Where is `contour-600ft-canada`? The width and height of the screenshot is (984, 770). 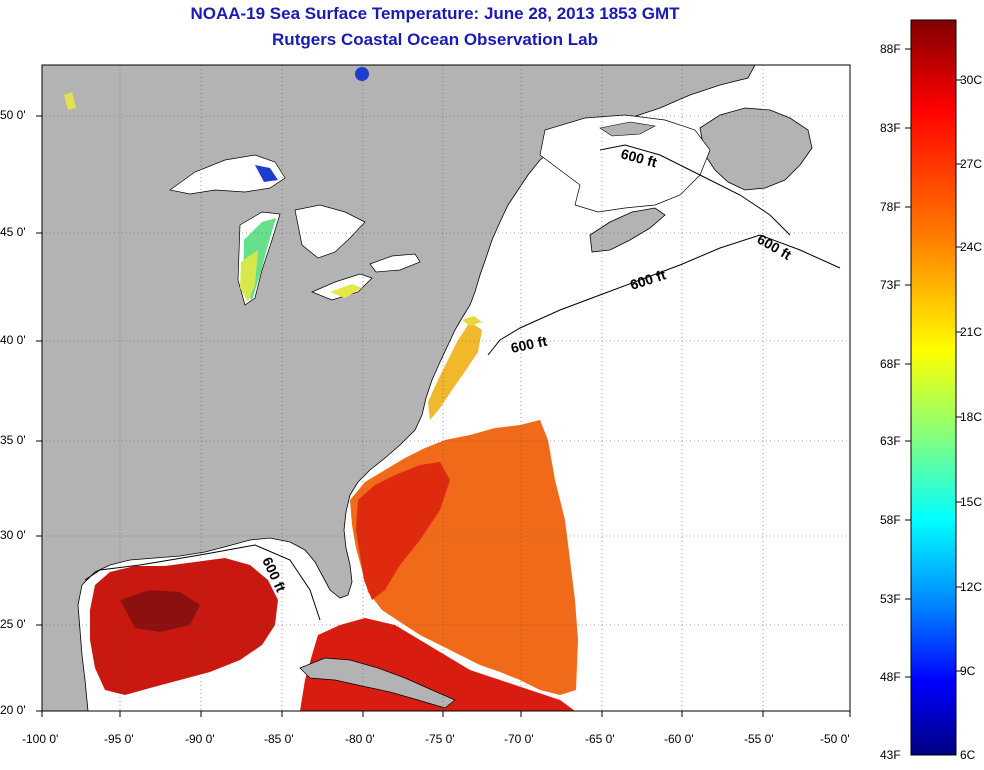 contour-600ft-canada is located at coordinates (695, 190).